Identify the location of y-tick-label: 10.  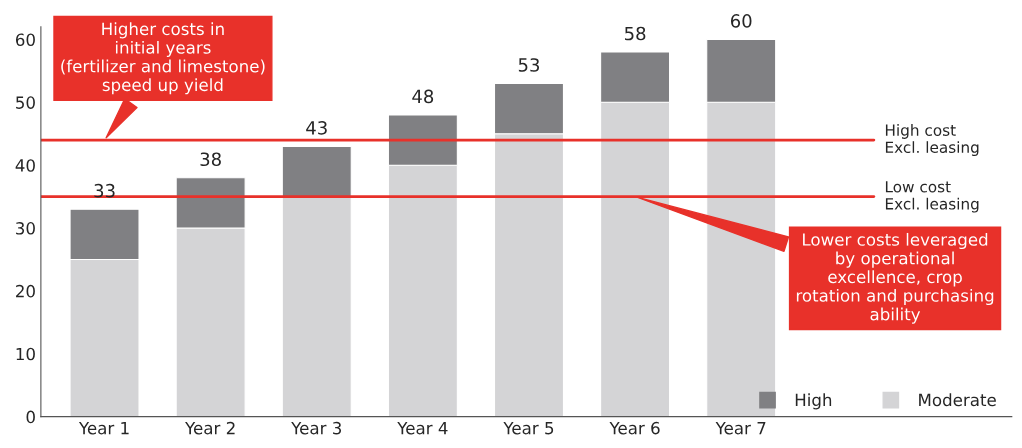
(25, 354).